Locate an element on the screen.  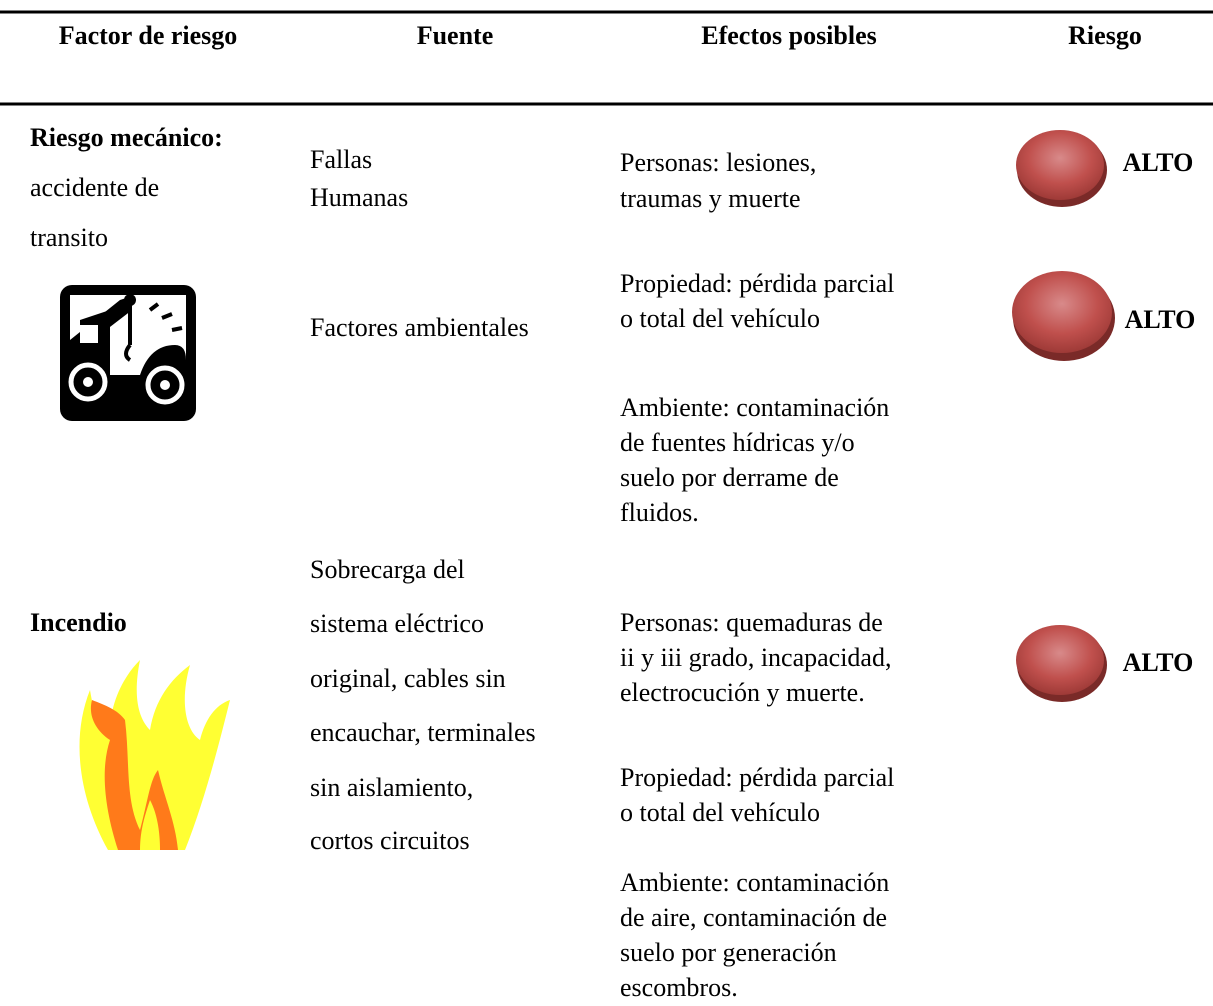
source-line: Humanas is located at coordinates (359, 197).